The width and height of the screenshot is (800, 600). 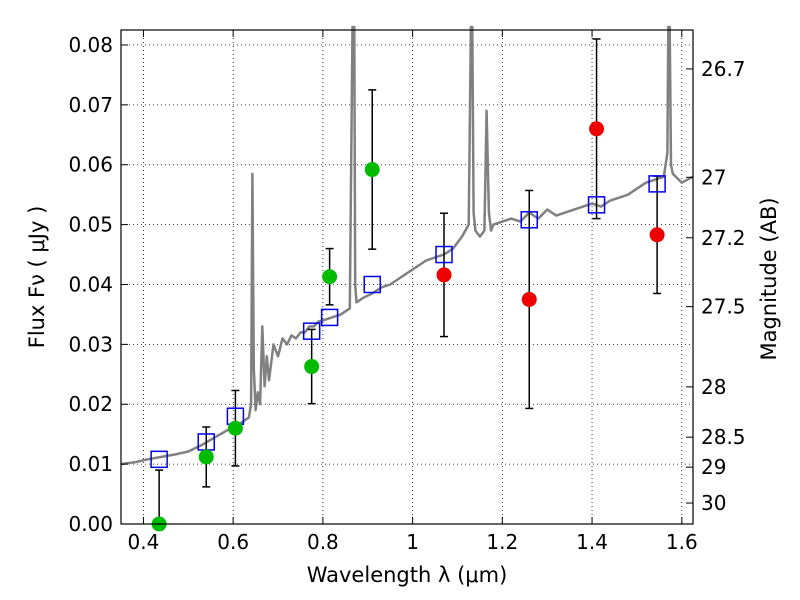 I want to click on x-axis-label: Wavelength λ (μm), so click(x=407, y=575).